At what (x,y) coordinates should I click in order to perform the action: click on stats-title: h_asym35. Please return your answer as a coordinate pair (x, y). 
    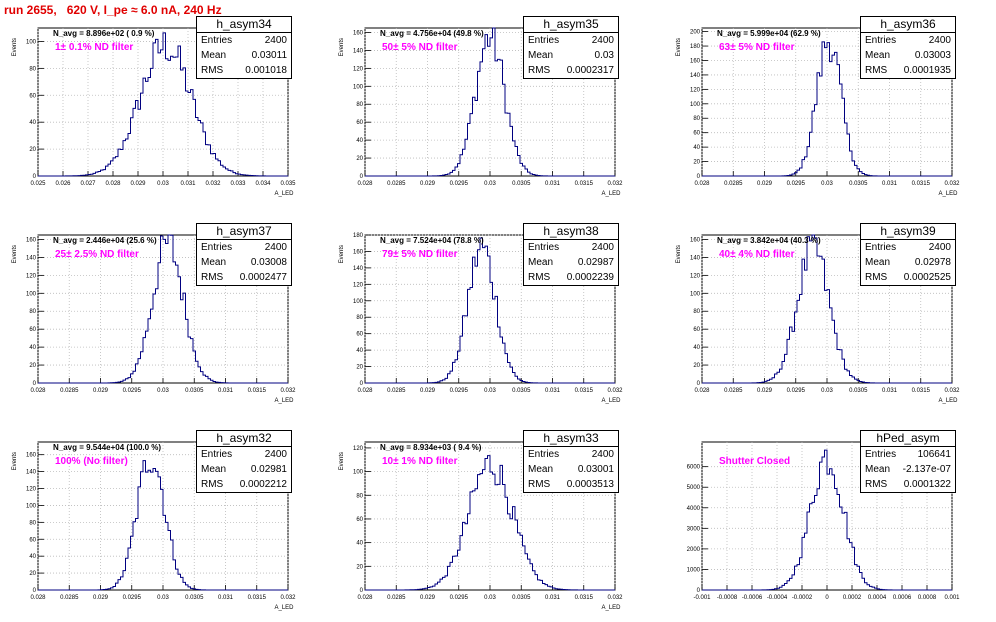
    Looking at the image, I should click on (571, 25).